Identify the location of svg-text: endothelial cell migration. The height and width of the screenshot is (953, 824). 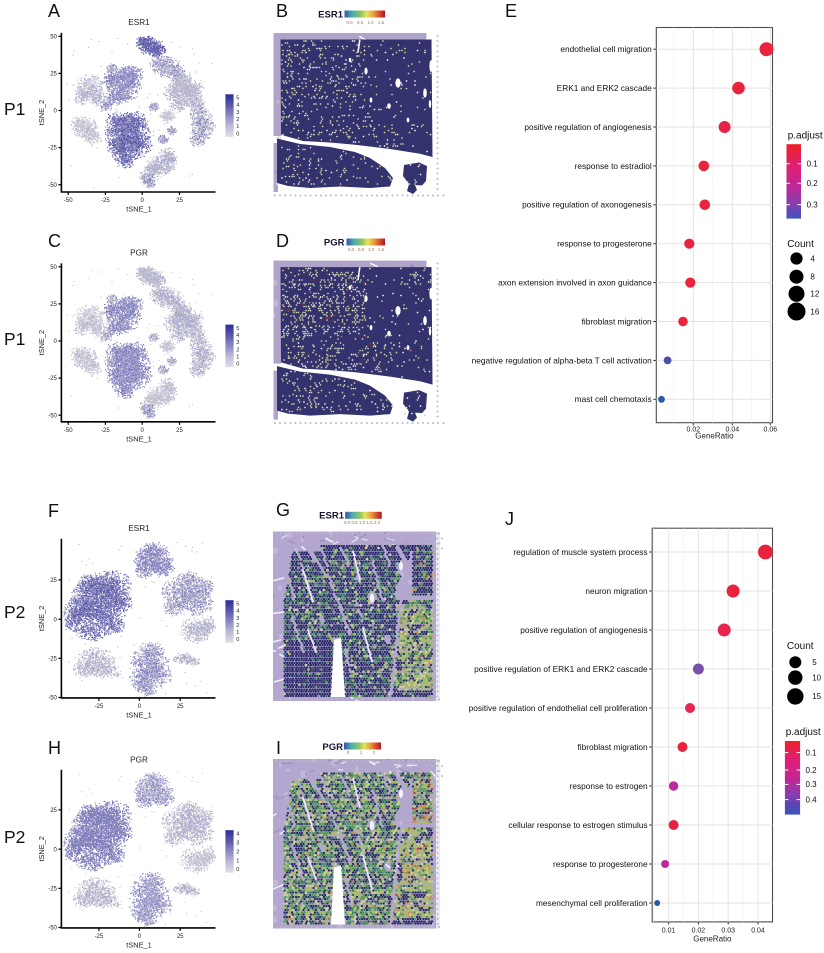
(606, 49).